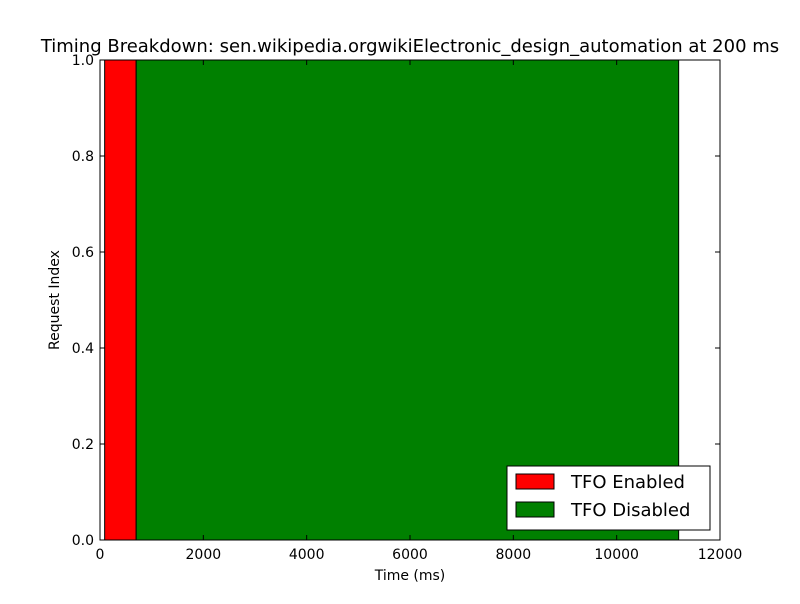 The image size is (800, 604). Describe the element at coordinates (307, 555) in the screenshot. I see `x-tick-label: 4000` at that location.